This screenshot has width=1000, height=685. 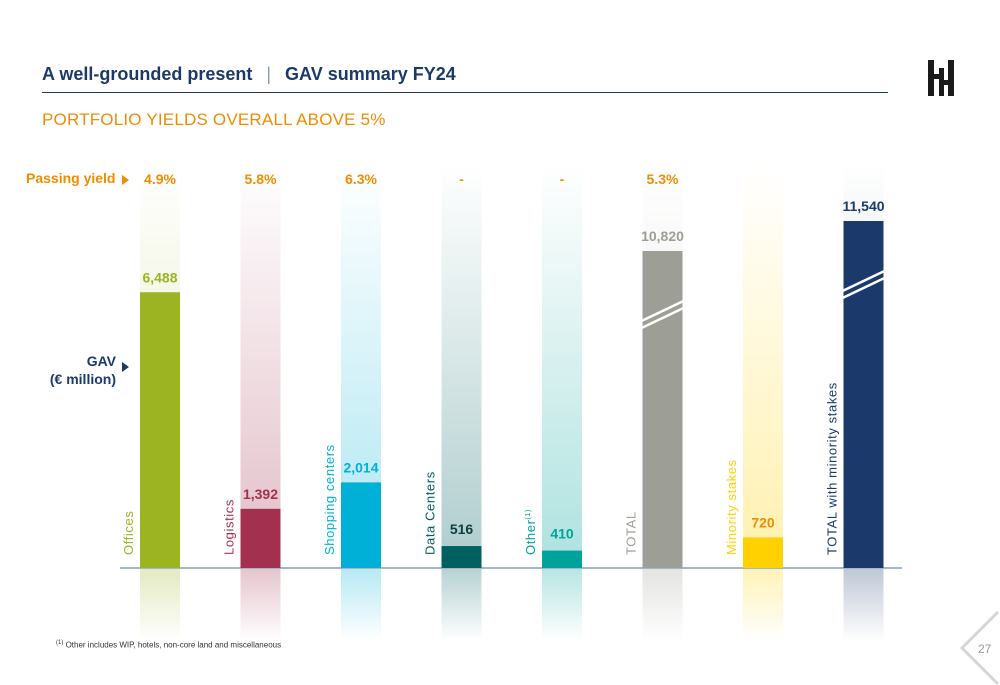 I want to click on value-label: 720, so click(x=763, y=522).